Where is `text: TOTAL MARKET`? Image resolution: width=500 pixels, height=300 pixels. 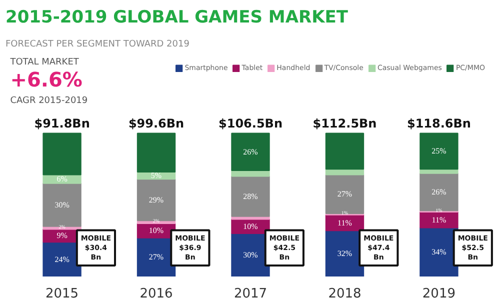 text: TOTAL MARKET is located at coordinates (44, 62).